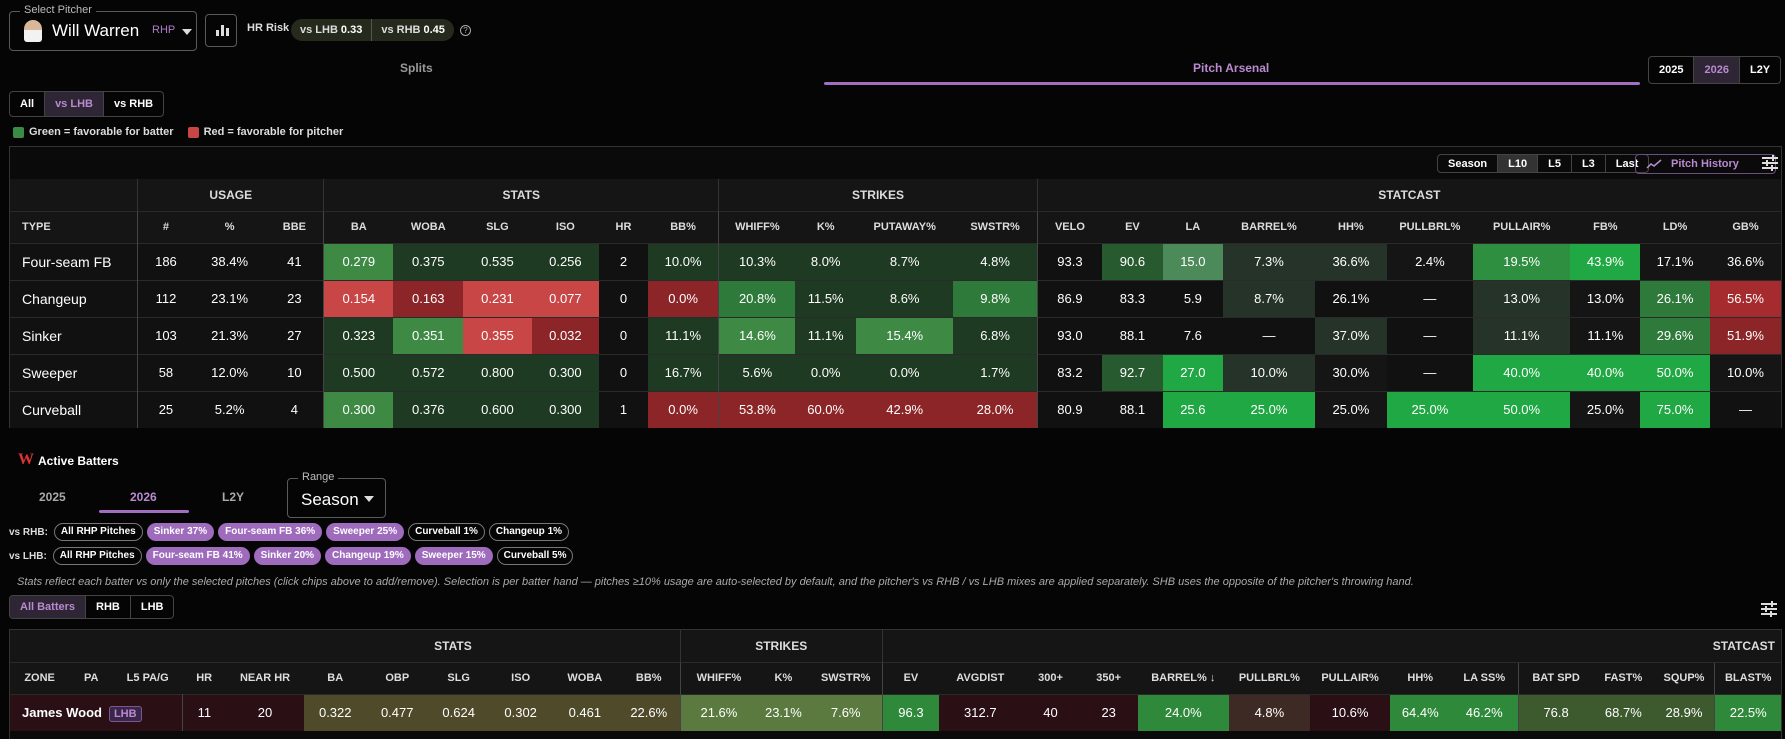 The image size is (1785, 739). What do you see at coordinates (98, 532) in the screenshot?
I see `rhb-chip-all-rhp-pitches: All RHP Pitches` at bounding box center [98, 532].